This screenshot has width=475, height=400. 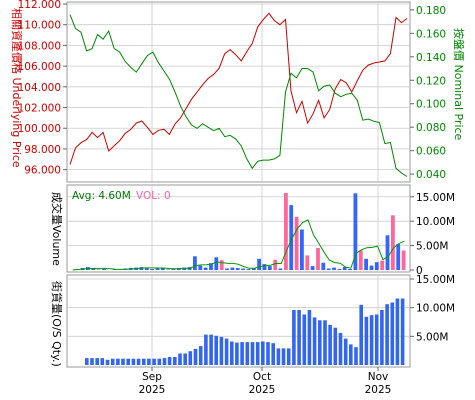 What do you see at coordinates (432, 308) in the screenshot?
I see `holdings-ticks: 15.00M 10.00M 5.00M` at bounding box center [432, 308].